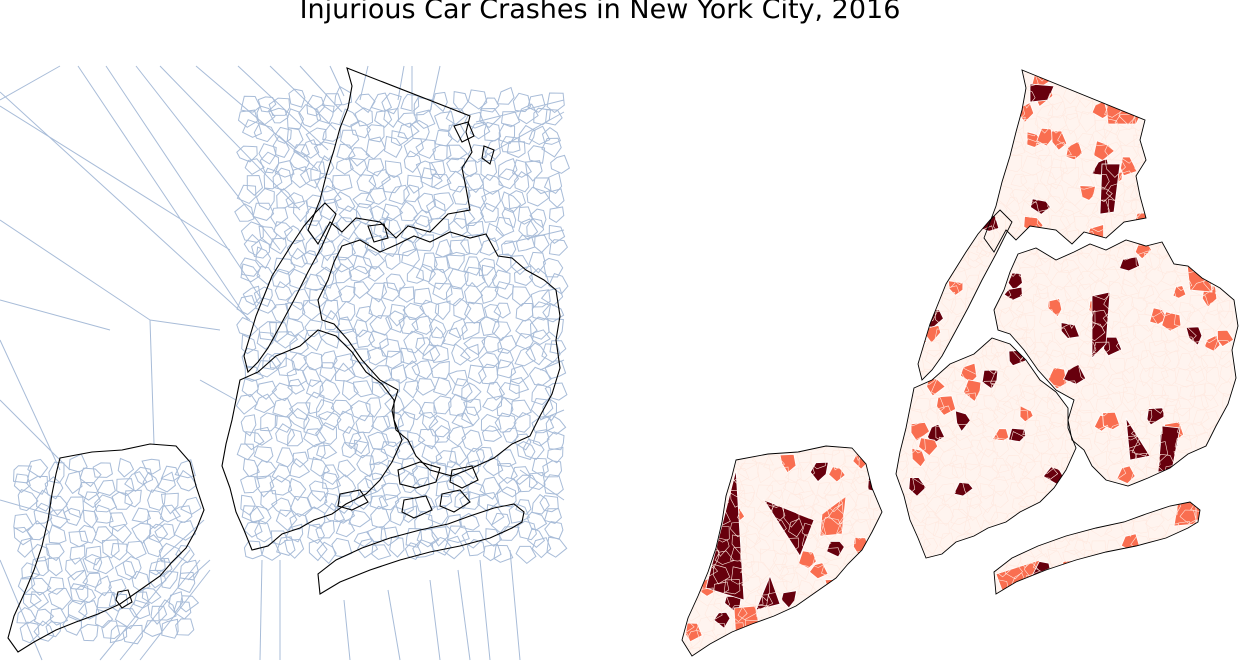 This screenshot has height=661, width=1239. Describe the element at coordinates (290, 288) in the screenshot. I see `manhattan-outline` at that location.